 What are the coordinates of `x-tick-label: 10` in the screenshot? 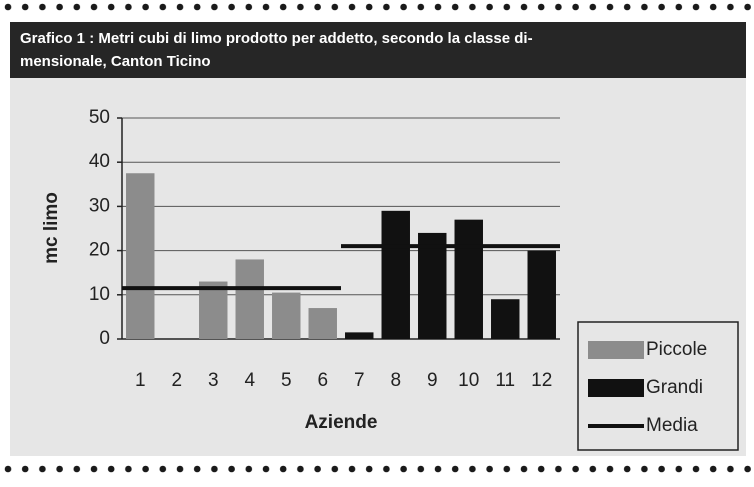 It's located at (468, 380).